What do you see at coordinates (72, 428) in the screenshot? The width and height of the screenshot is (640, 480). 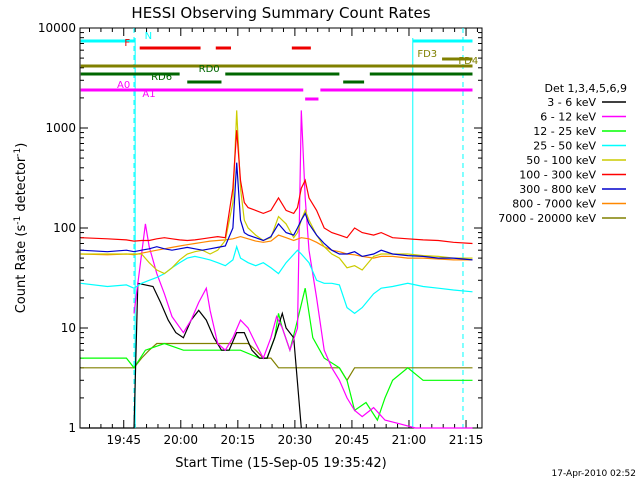 I see `y-tick-label: 1` at bounding box center [72, 428].